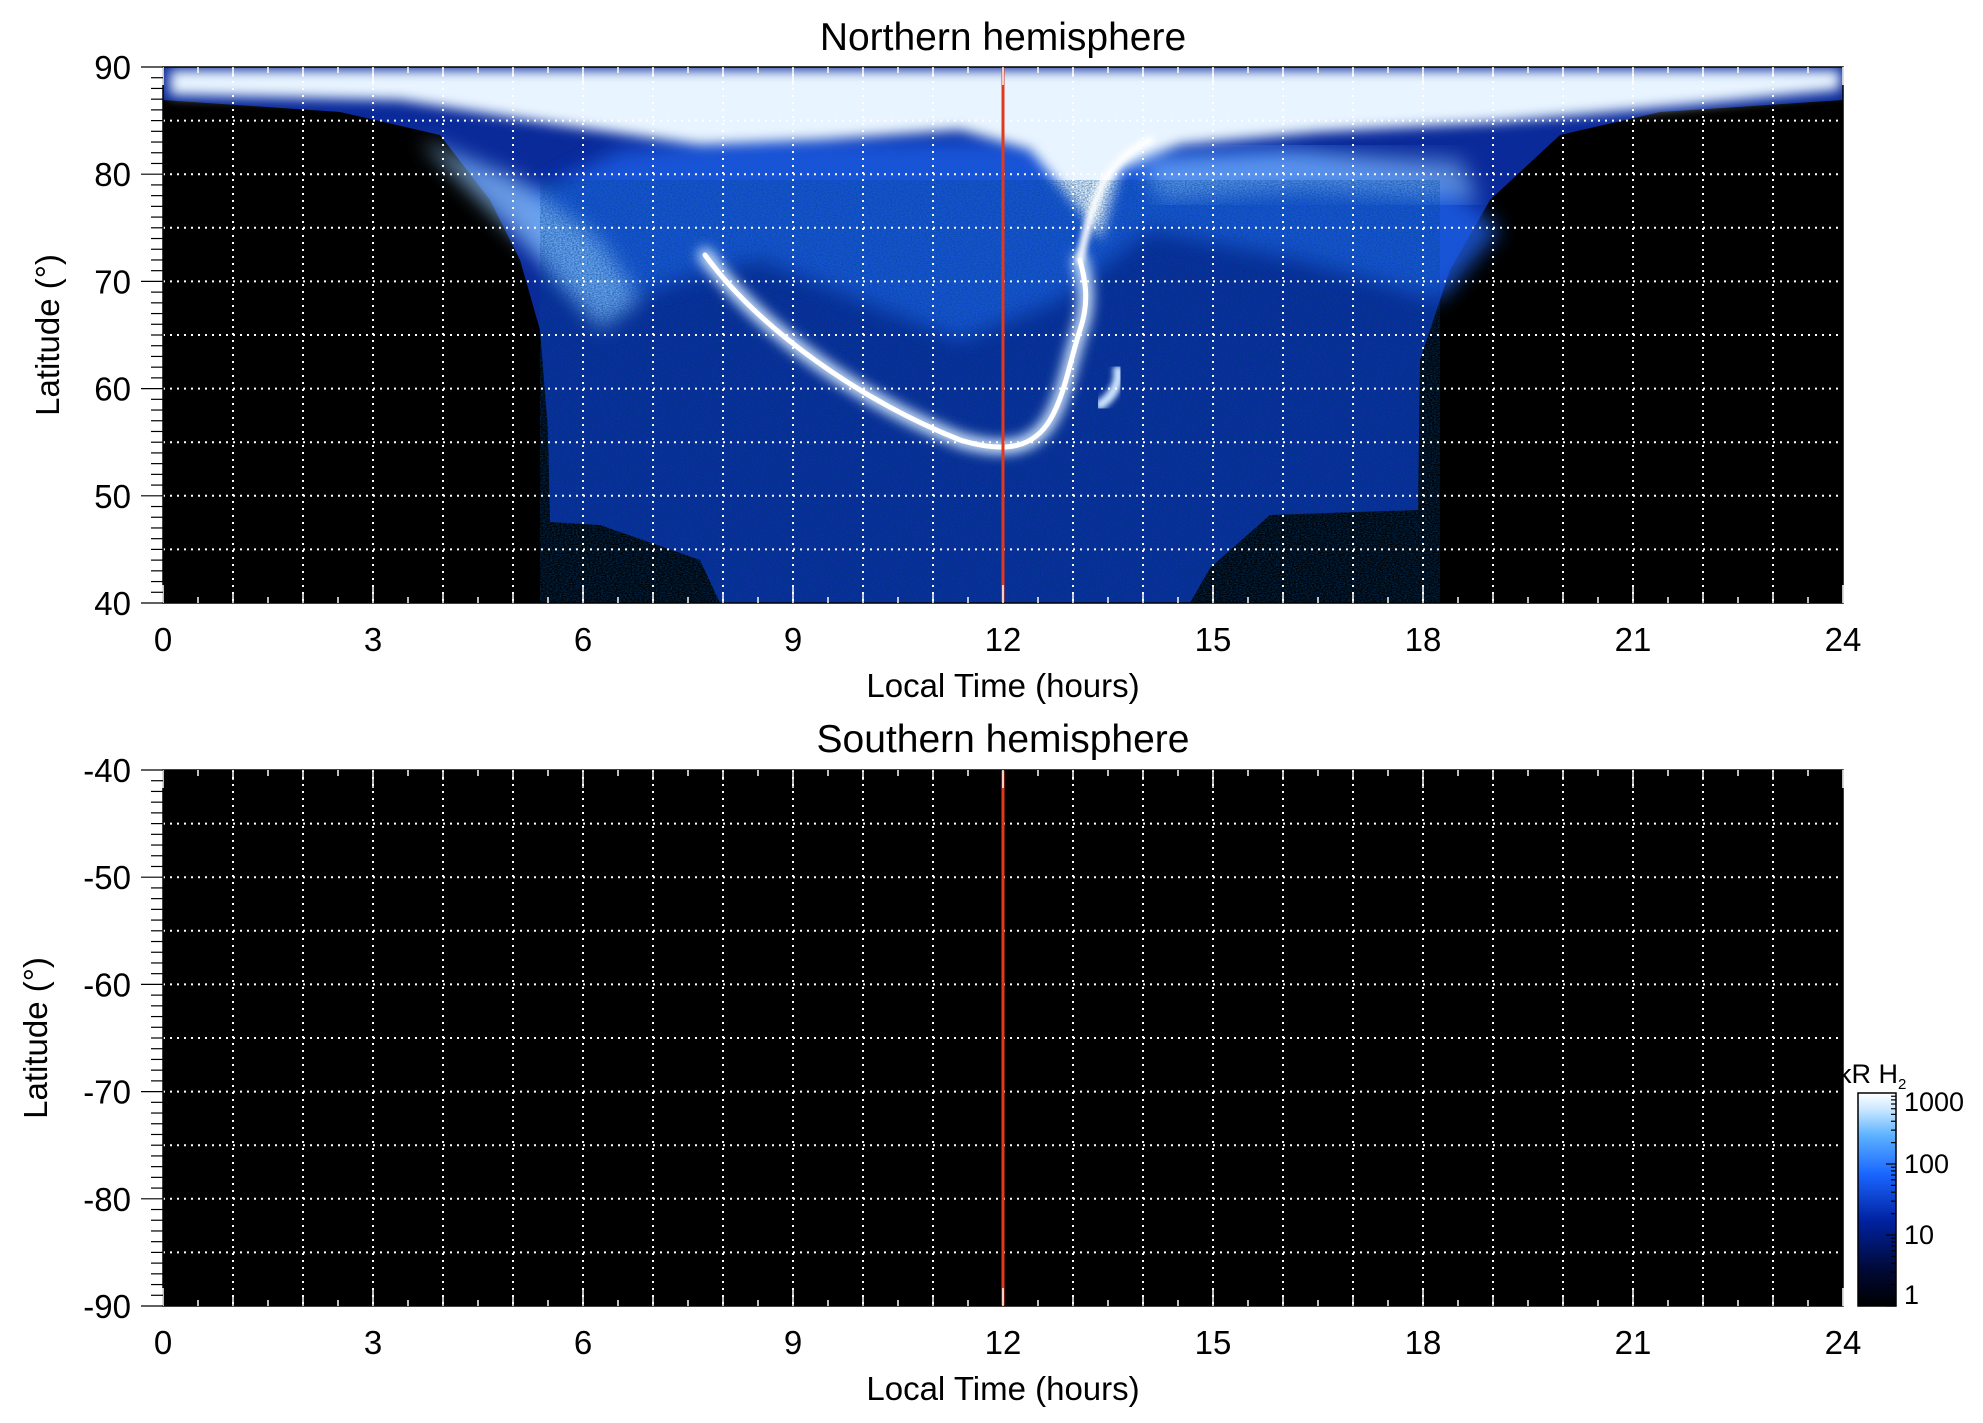  Describe the element at coordinates (1877, 1199) in the screenshot. I see `colorbar-gradient` at that location.